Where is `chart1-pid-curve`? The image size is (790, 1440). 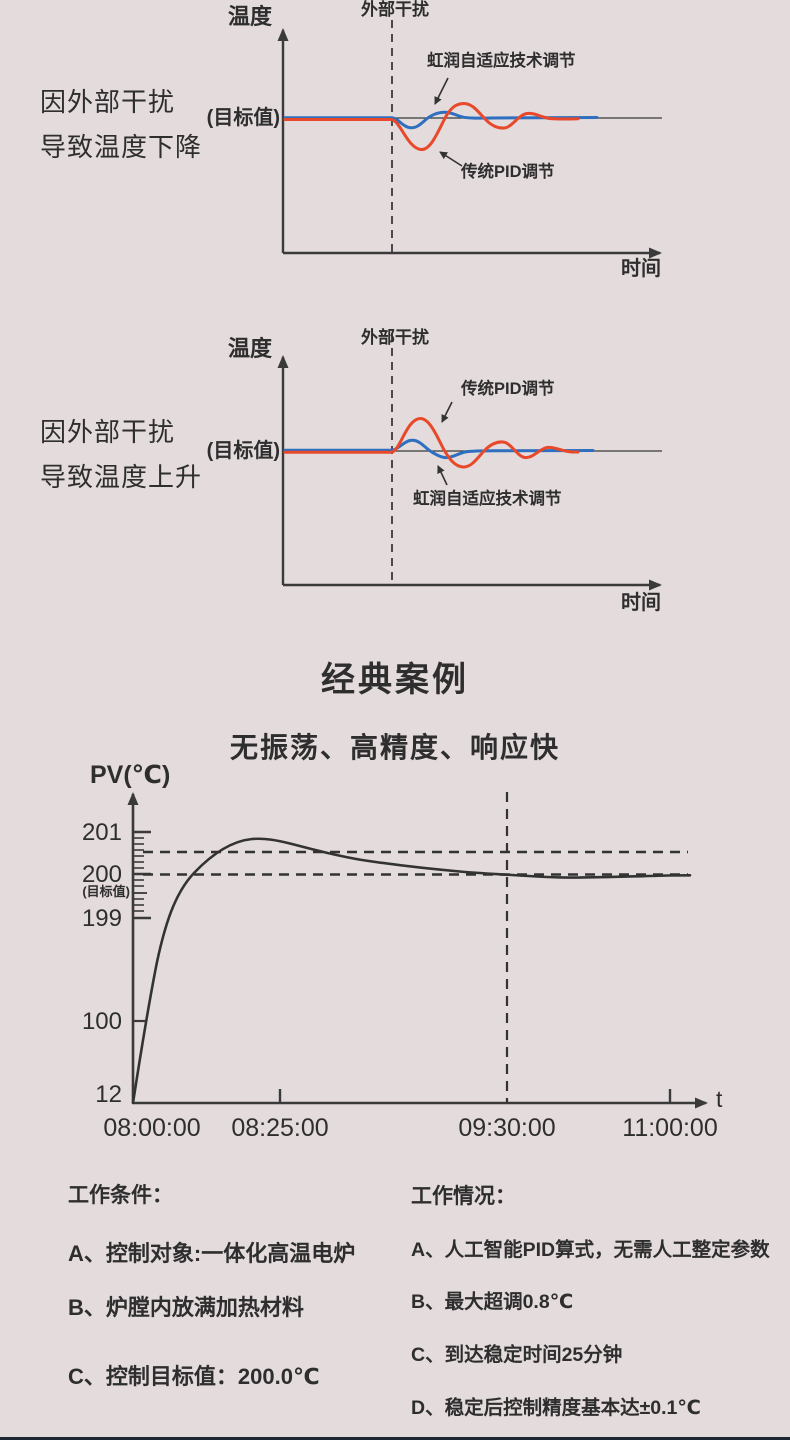 chart1-pid-curve is located at coordinates (431, 126).